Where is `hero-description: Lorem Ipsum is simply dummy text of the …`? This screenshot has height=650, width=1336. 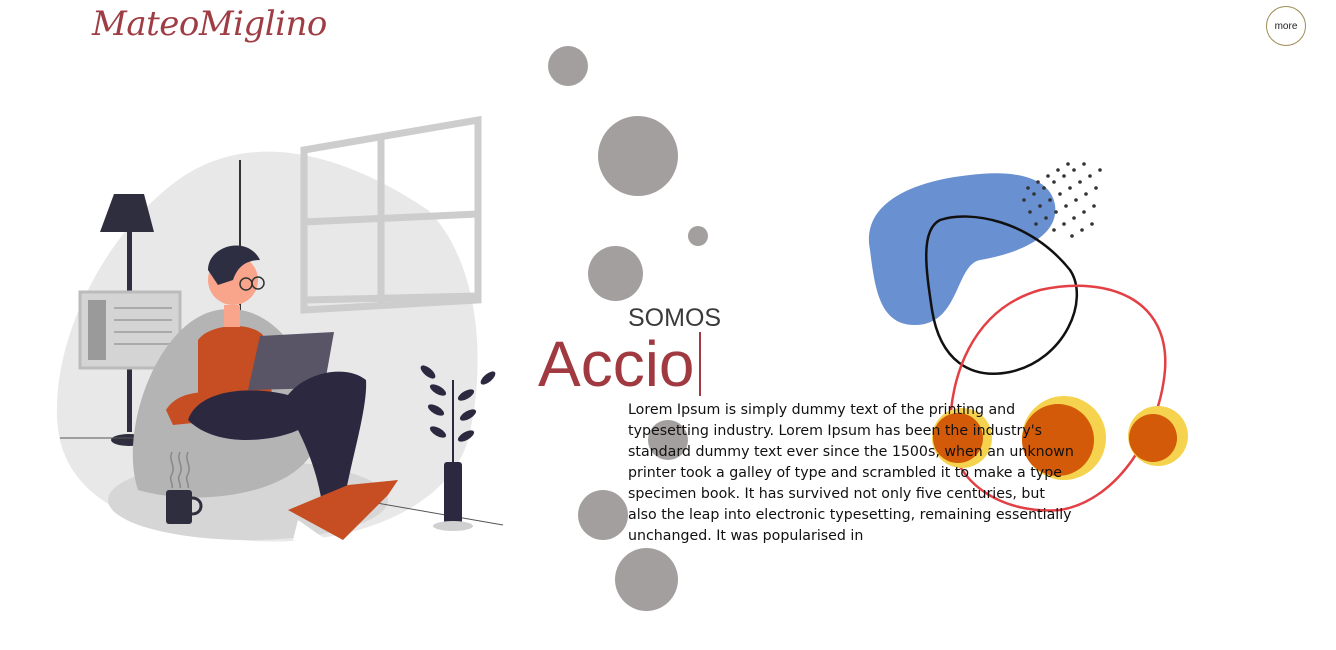
hero-description: Lorem Ipsum is simply dummy text of the … is located at coordinates (851, 473).